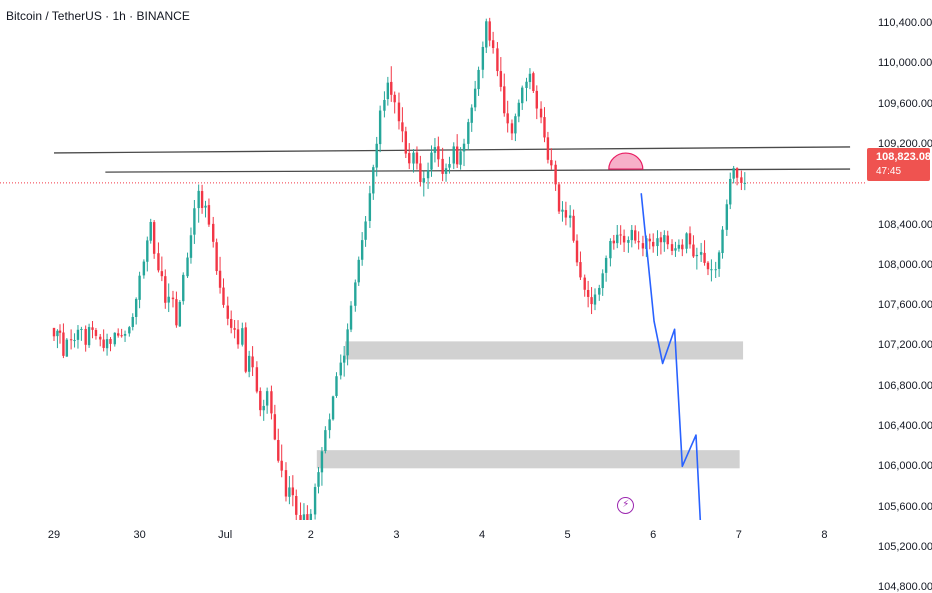 Image resolution: width=932 pixels, height=593 pixels. I want to click on time-tick-label: 5, so click(567, 535).